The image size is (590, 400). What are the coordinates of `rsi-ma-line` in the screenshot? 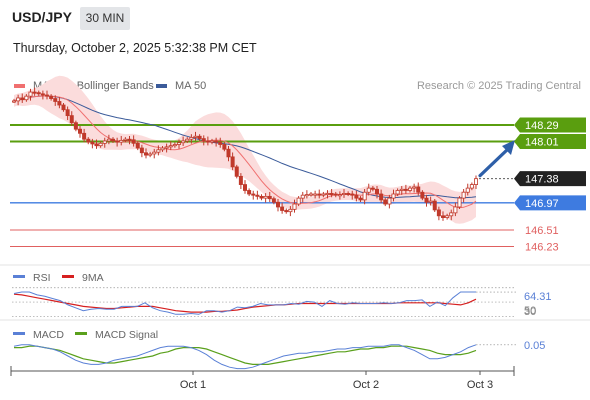 It's located at (245, 303).